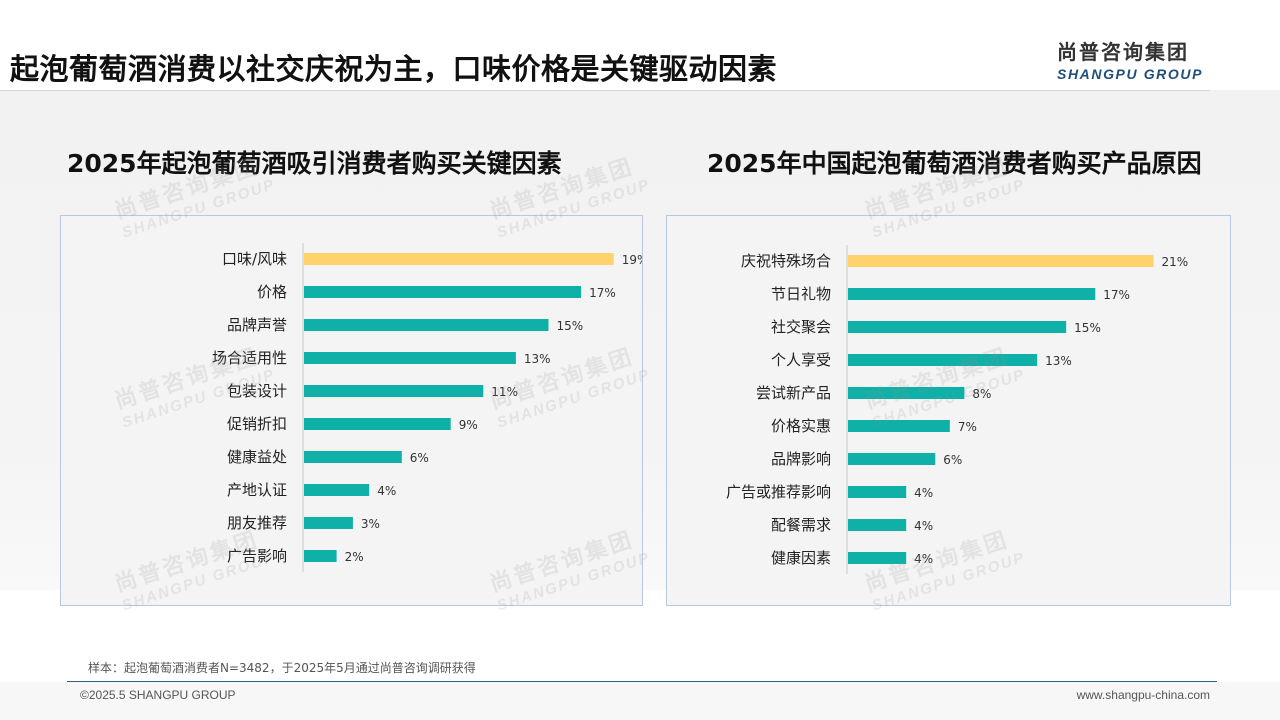  Describe the element at coordinates (640, 701) in the screenshot. I see `footer-band` at that location.